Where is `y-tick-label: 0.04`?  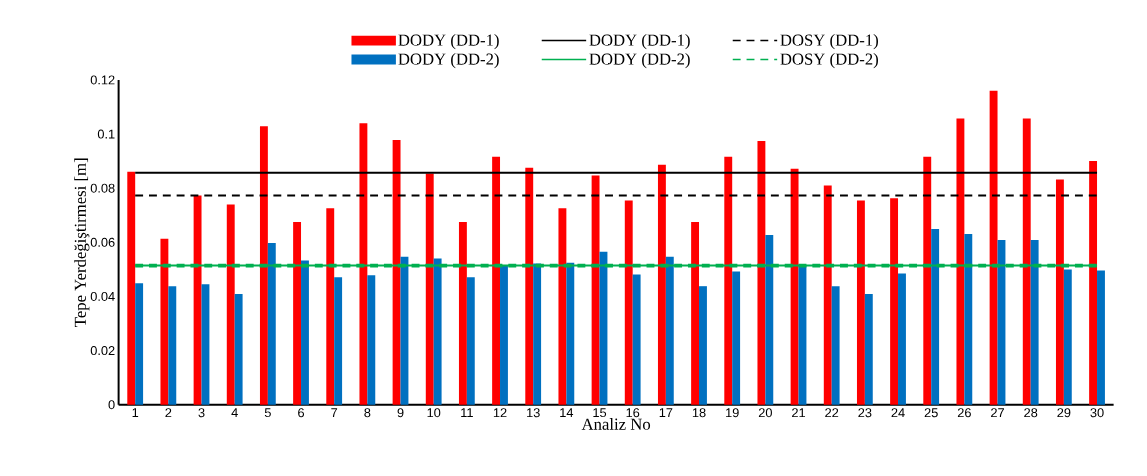
y-tick-label: 0.04 is located at coordinates (102, 297).